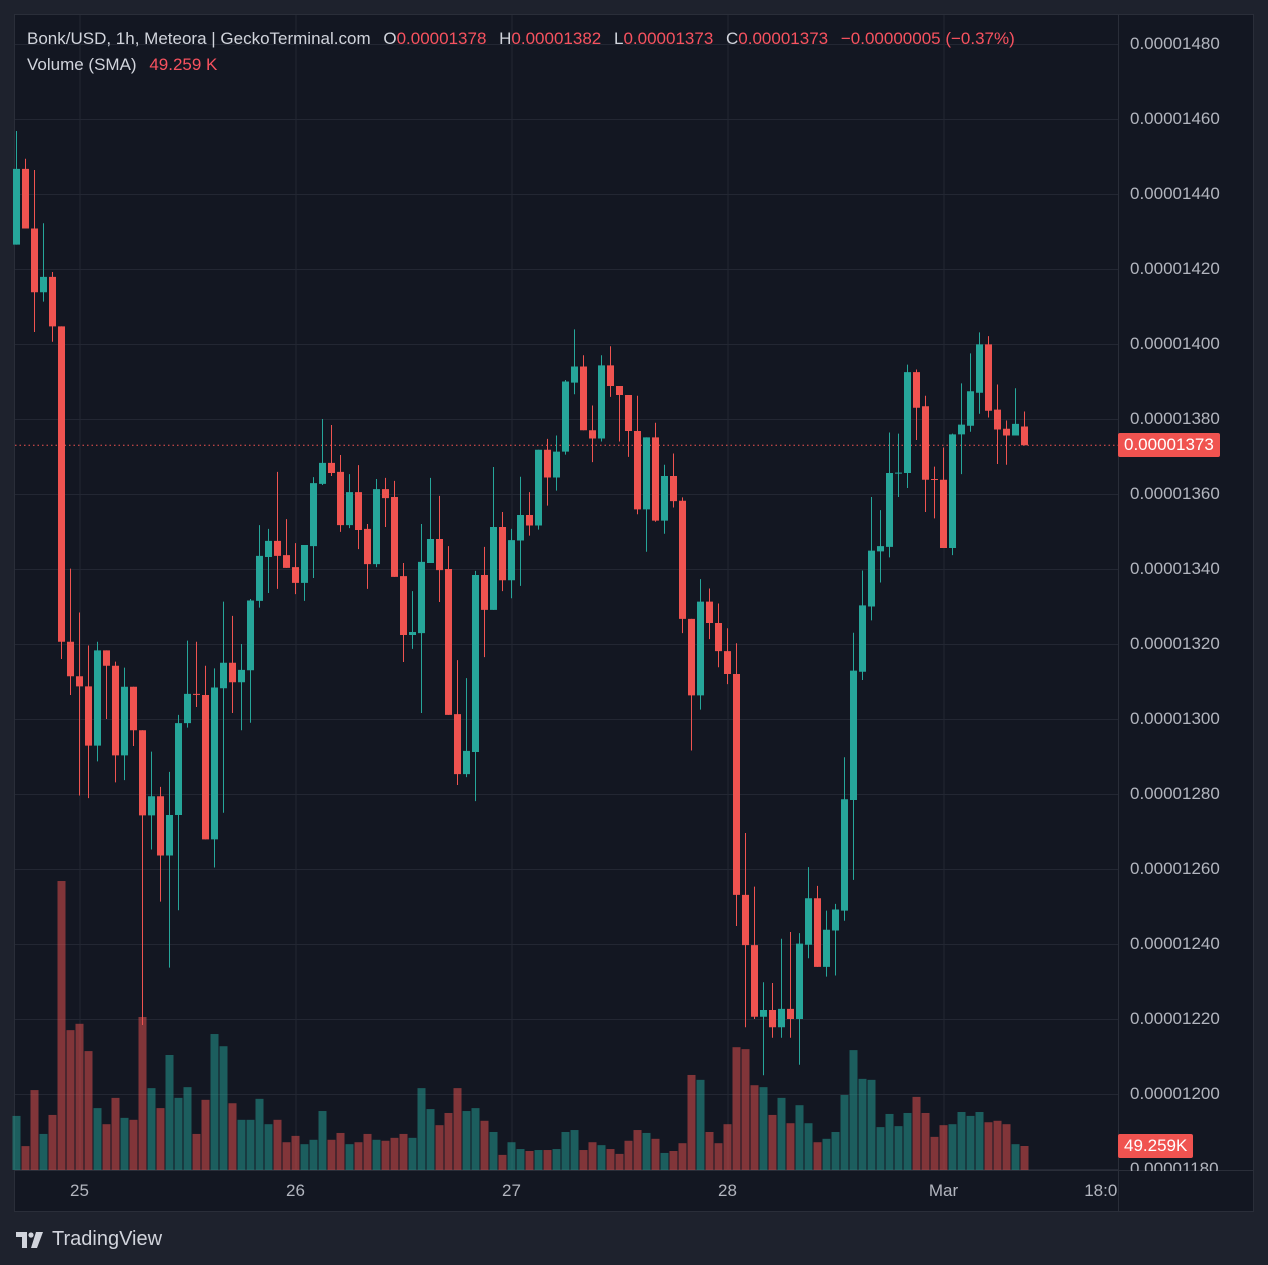 The height and width of the screenshot is (1265, 1268). What do you see at coordinates (1175, 343) in the screenshot?
I see `y-tick-label: 0.00001400` at bounding box center [1175, 343].